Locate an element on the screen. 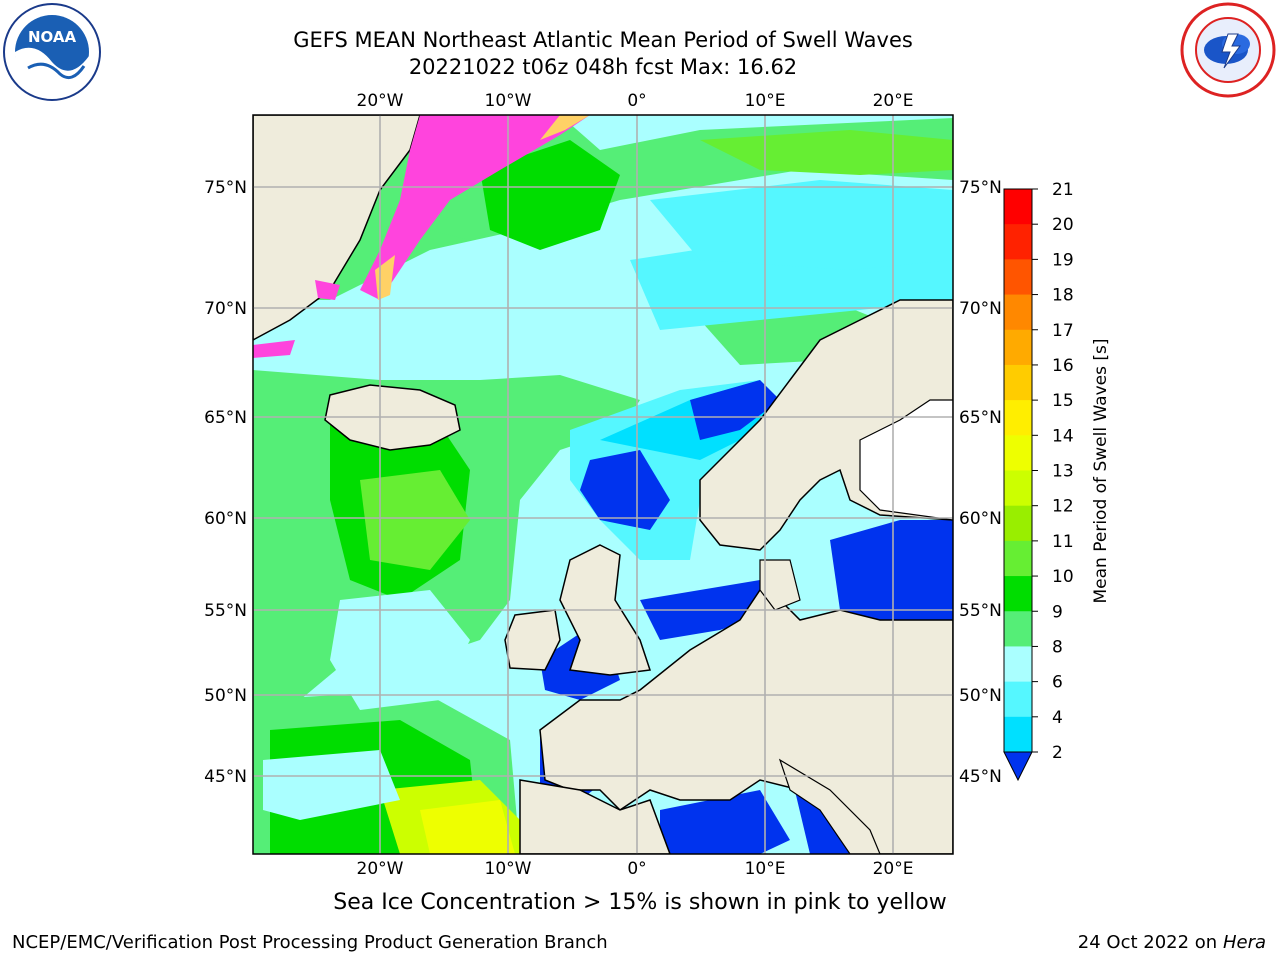  colorbar-tick-label: 12 is located at coordinates (1063, 507).